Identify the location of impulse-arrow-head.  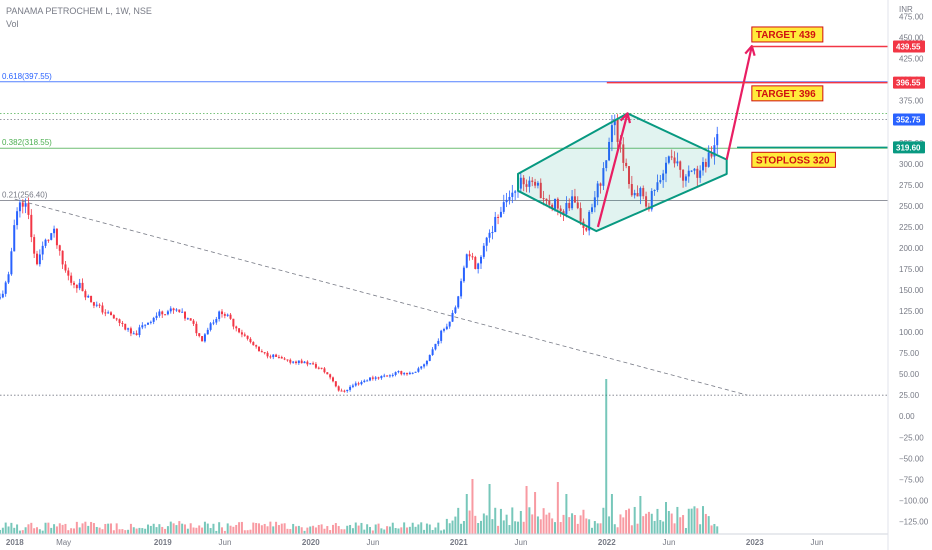
(625, 118).